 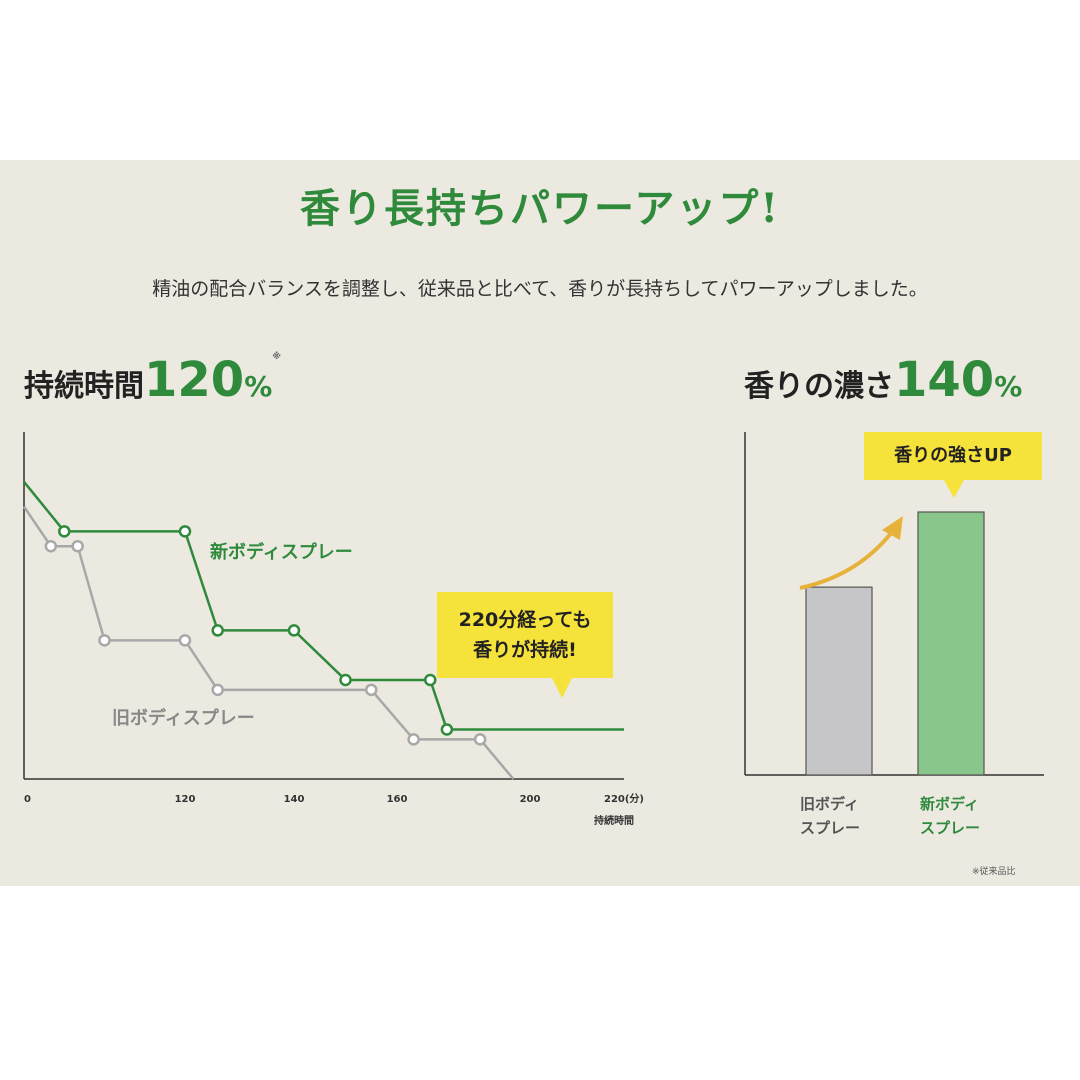 I want to click on x-tick-label: 220(分), so click(x=624, y=798).